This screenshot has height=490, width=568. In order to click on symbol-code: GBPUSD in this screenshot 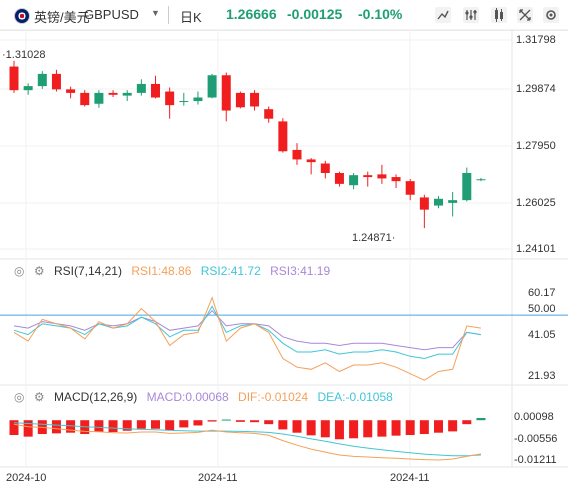, I will do `click(111, 14)`.